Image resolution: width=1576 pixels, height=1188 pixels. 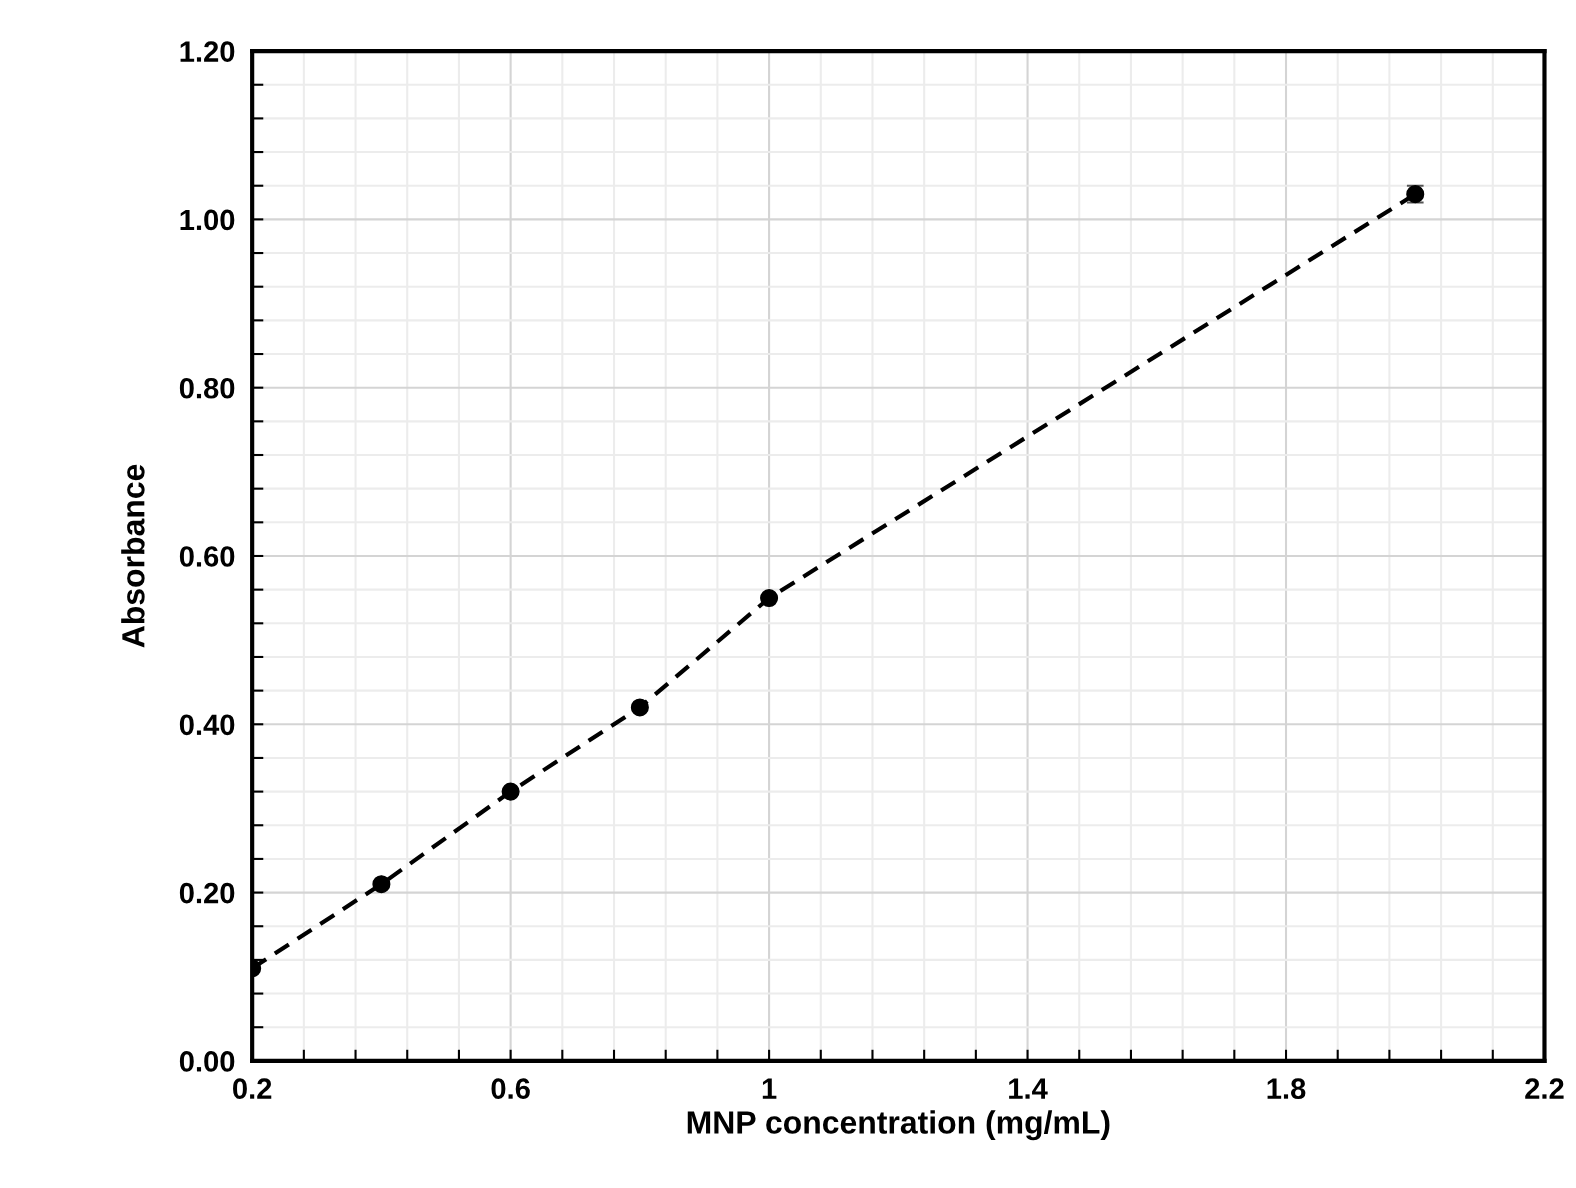 What do you see at coordinates (1286, 1088) in the screenshot?
I see `x-tick-label: 1.8` at bounding box center [1286, 1088].